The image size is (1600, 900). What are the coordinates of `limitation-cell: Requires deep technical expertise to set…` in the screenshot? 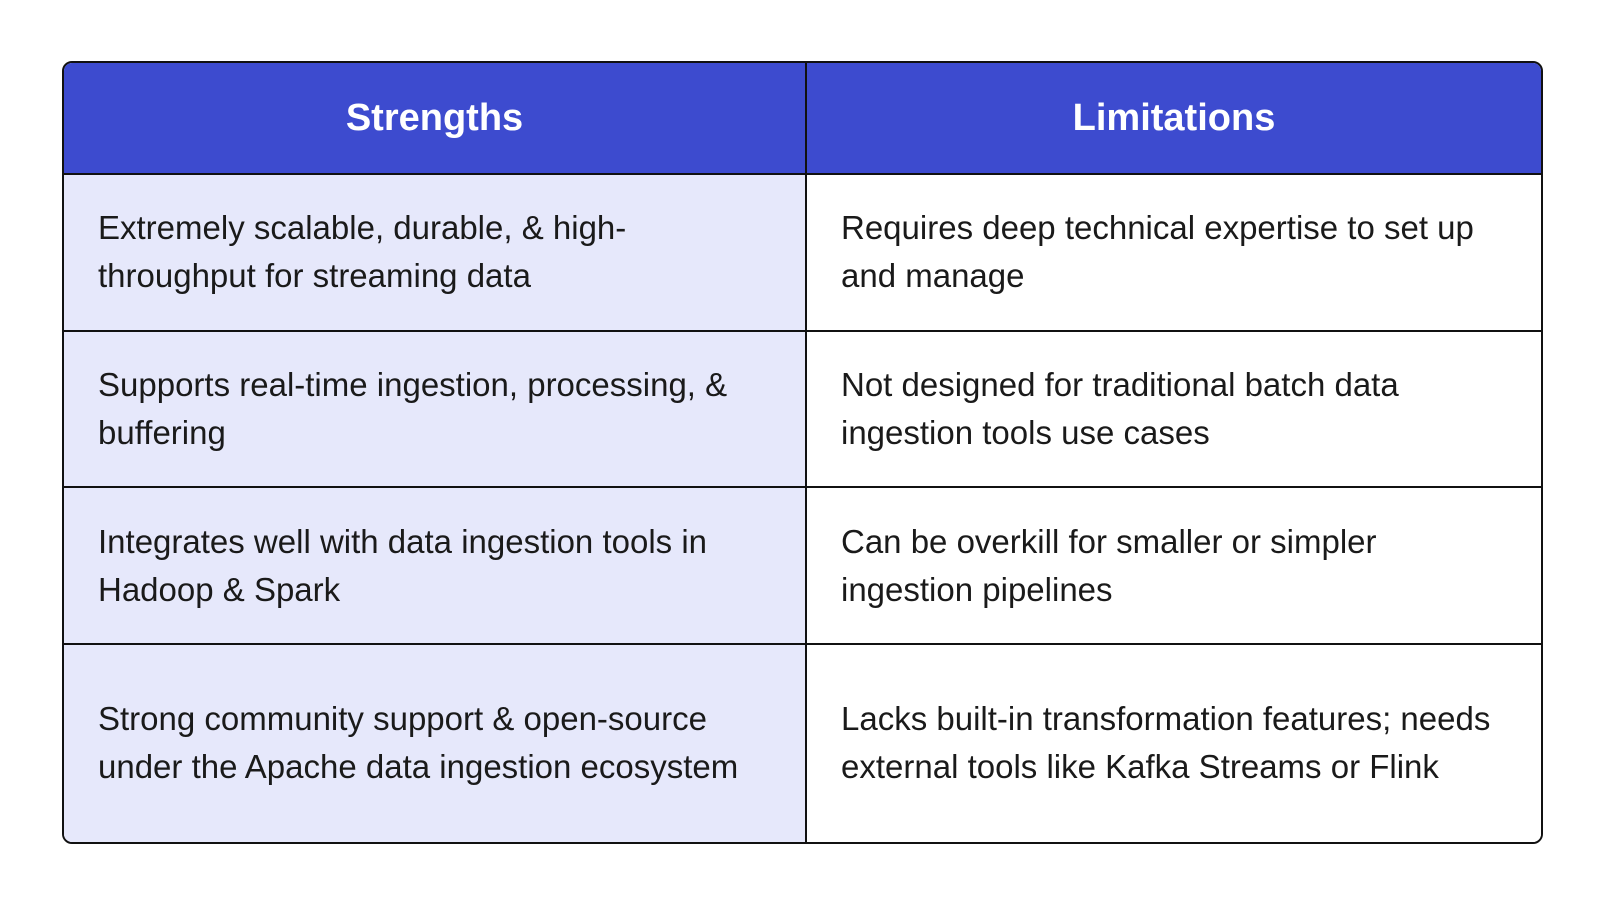 It's located at (1173, 253).